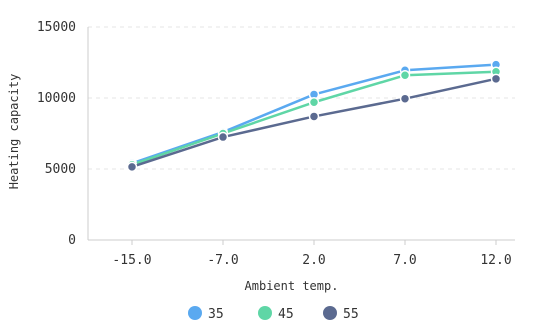 The height and width of the screenshot is (329, 533). What do you see at coordinates (286, 314) in the screenshot?
I see `legend-label: 45` at bounding box center [286, 314].